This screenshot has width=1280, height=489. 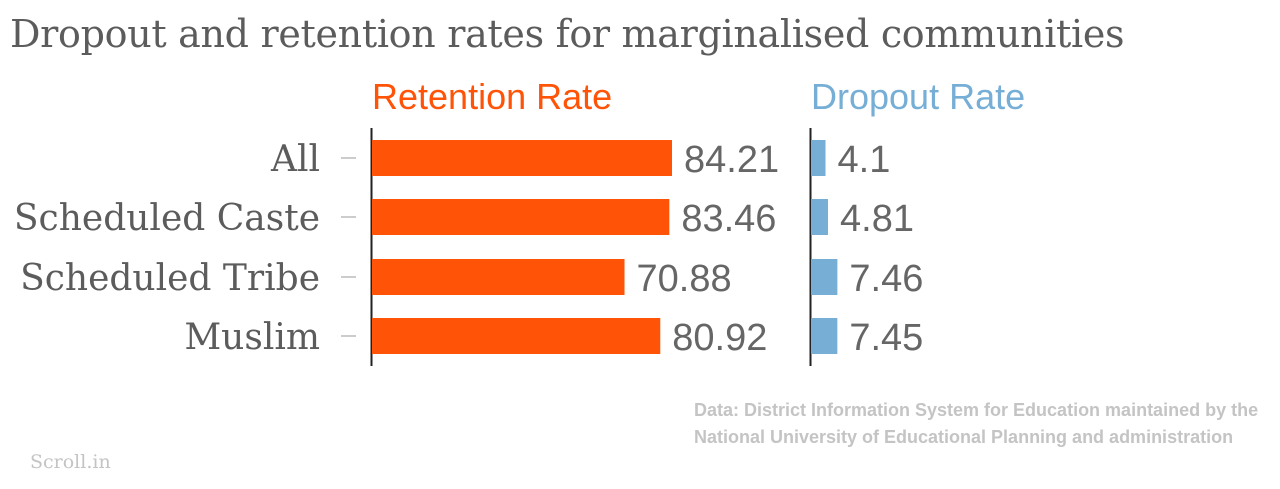 What do you see at coordinates (728, 219) in the screenshot?
I see `retention-value-label: 83.46` at bounding box center [728, 219].